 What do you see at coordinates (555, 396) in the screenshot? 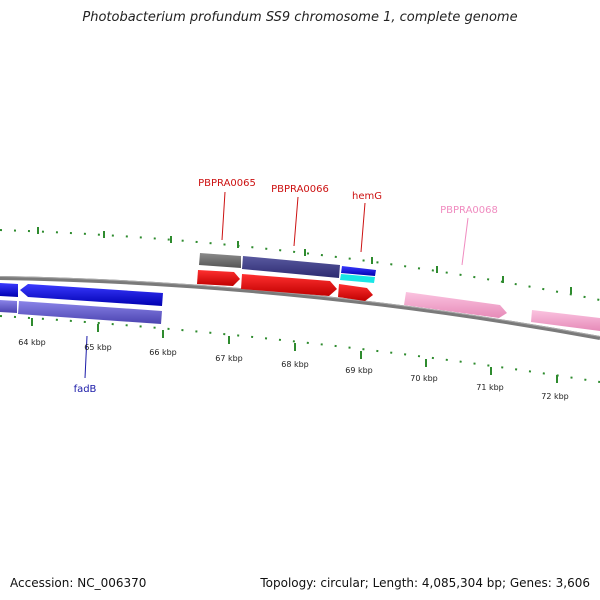
I see `kbp-label: 72 kbp` at bounding box center [555, 396].